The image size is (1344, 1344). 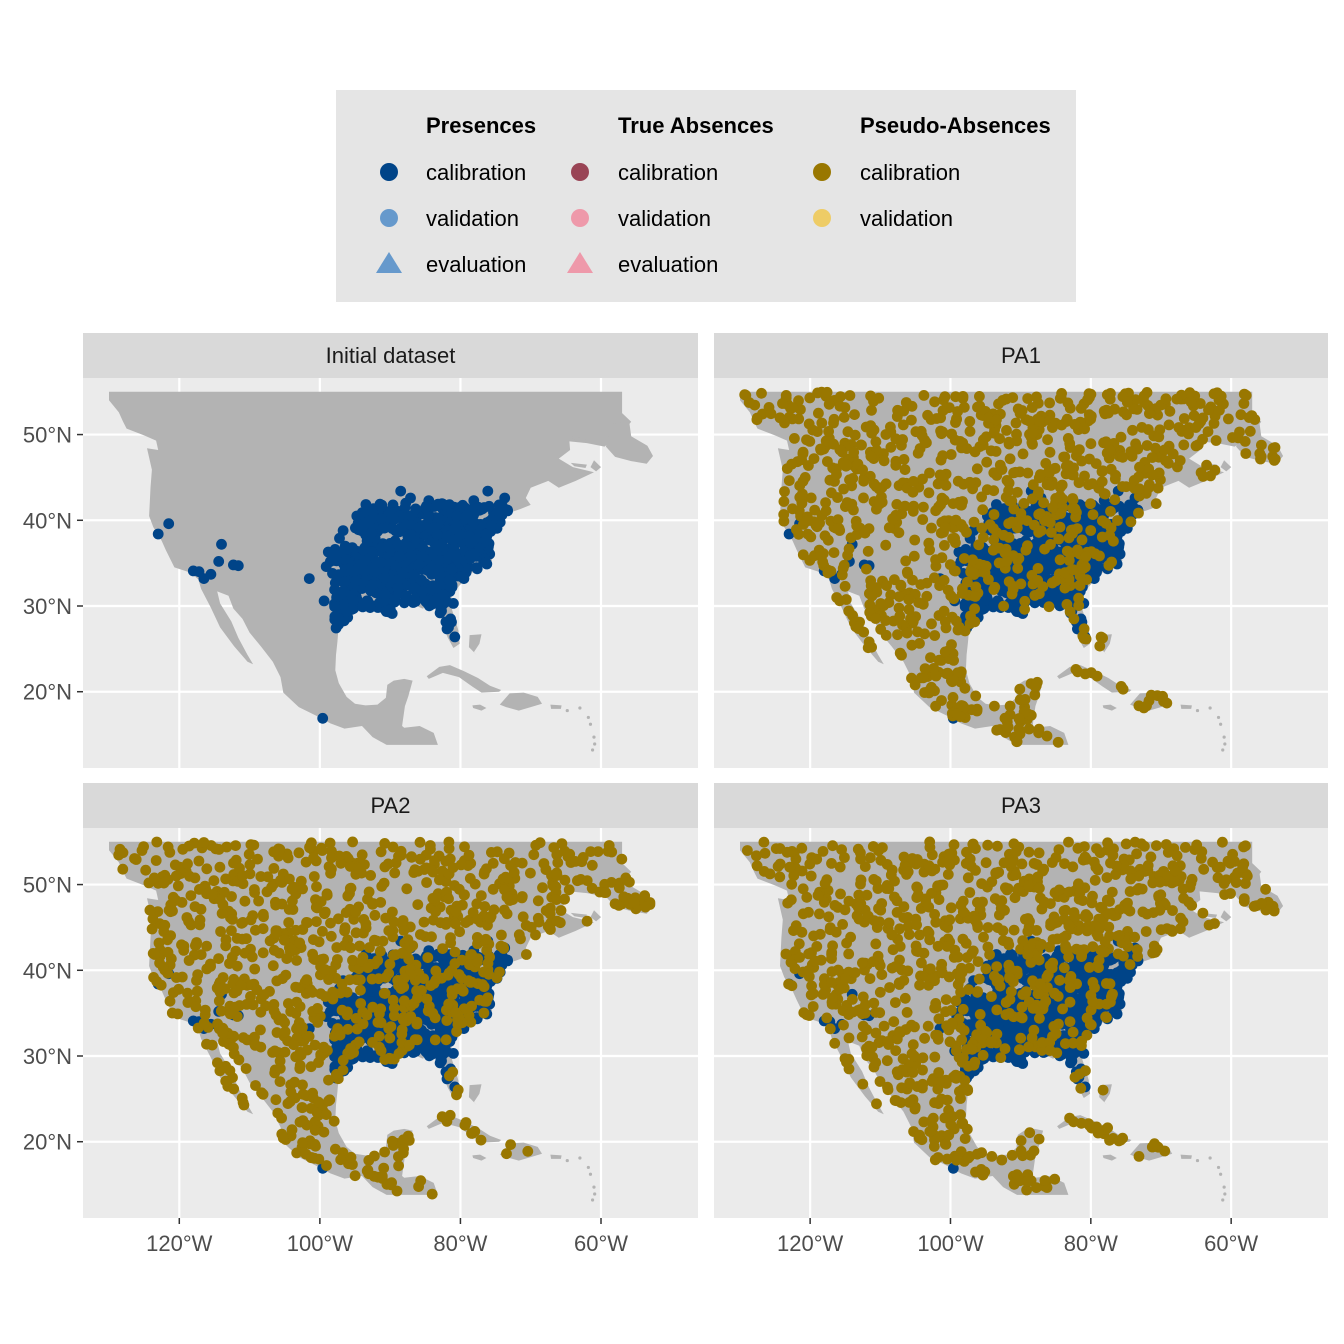 What do you see at coordinates (601, 1243) in the screenshot?
I see `x-tick-label: 60°W` at bounding box center [601, 1243].